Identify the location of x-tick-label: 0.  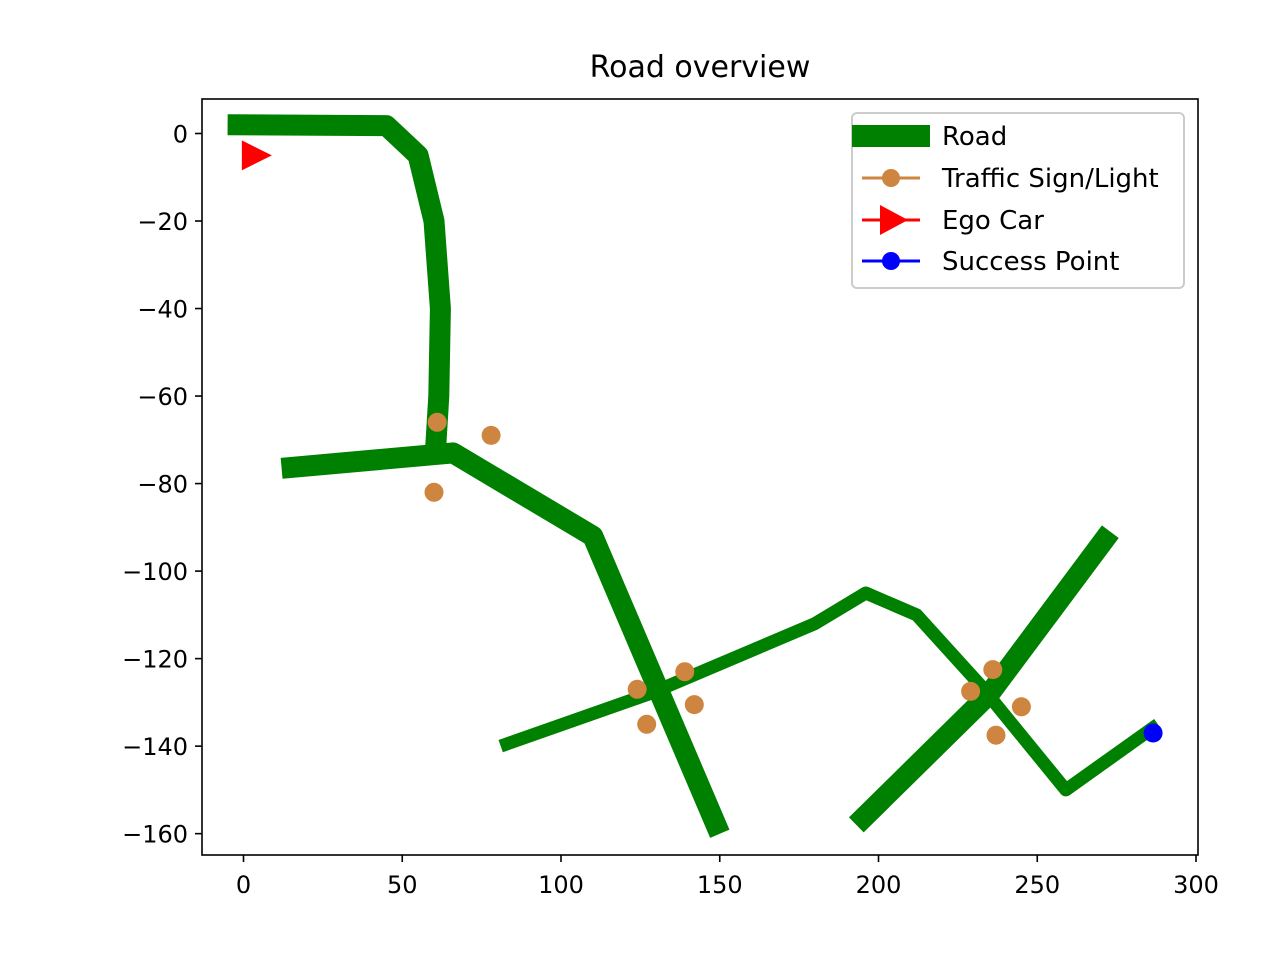
(243, 885).